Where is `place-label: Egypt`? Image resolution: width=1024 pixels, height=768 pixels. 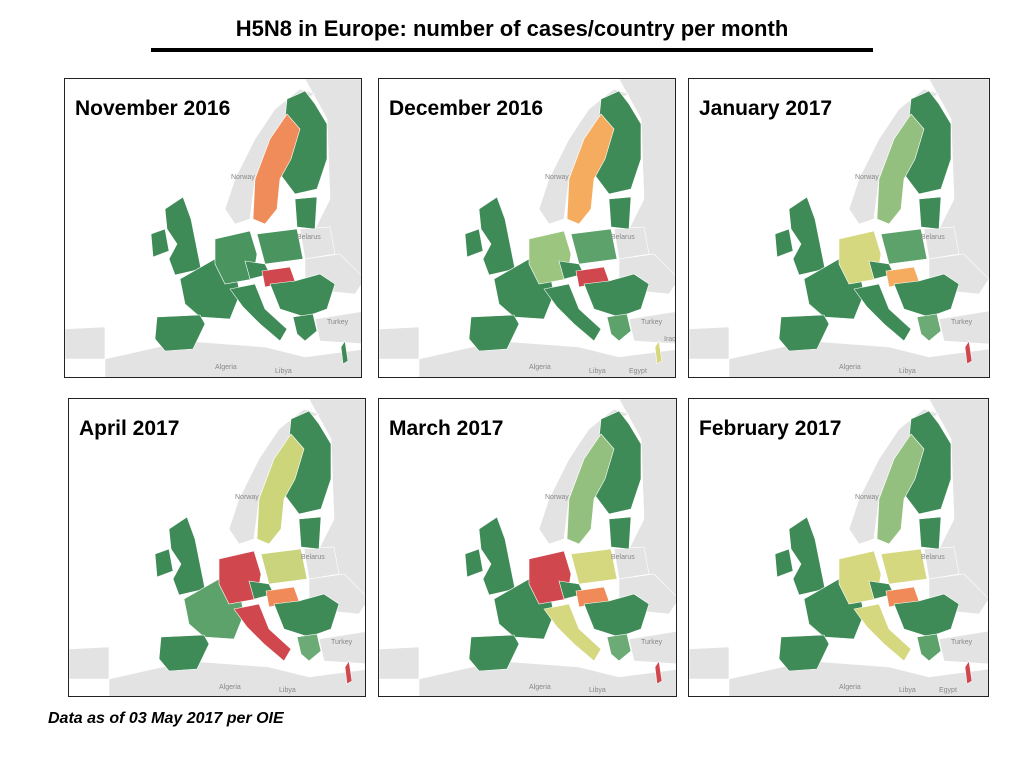
place-label: Egypt is located at coordinates (948, 690).